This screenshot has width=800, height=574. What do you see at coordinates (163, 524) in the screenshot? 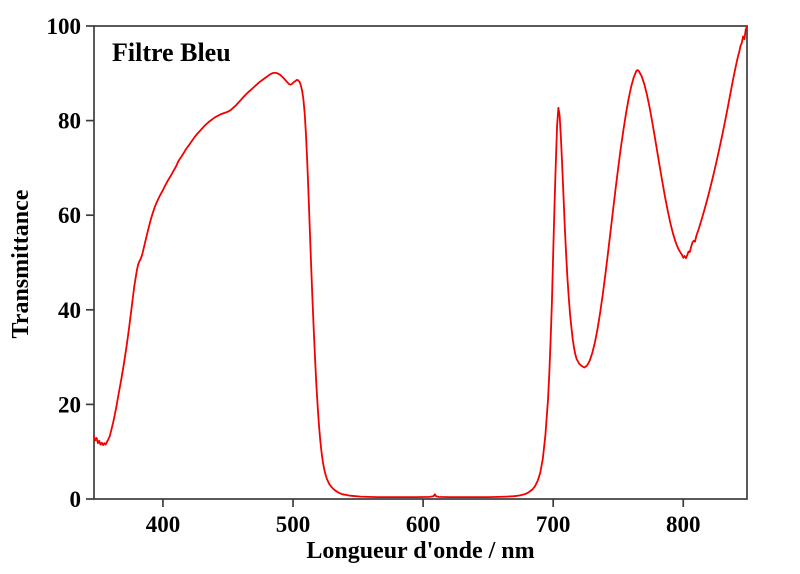
I see `x-tick-label: 400` at bounding box center [163, 524].